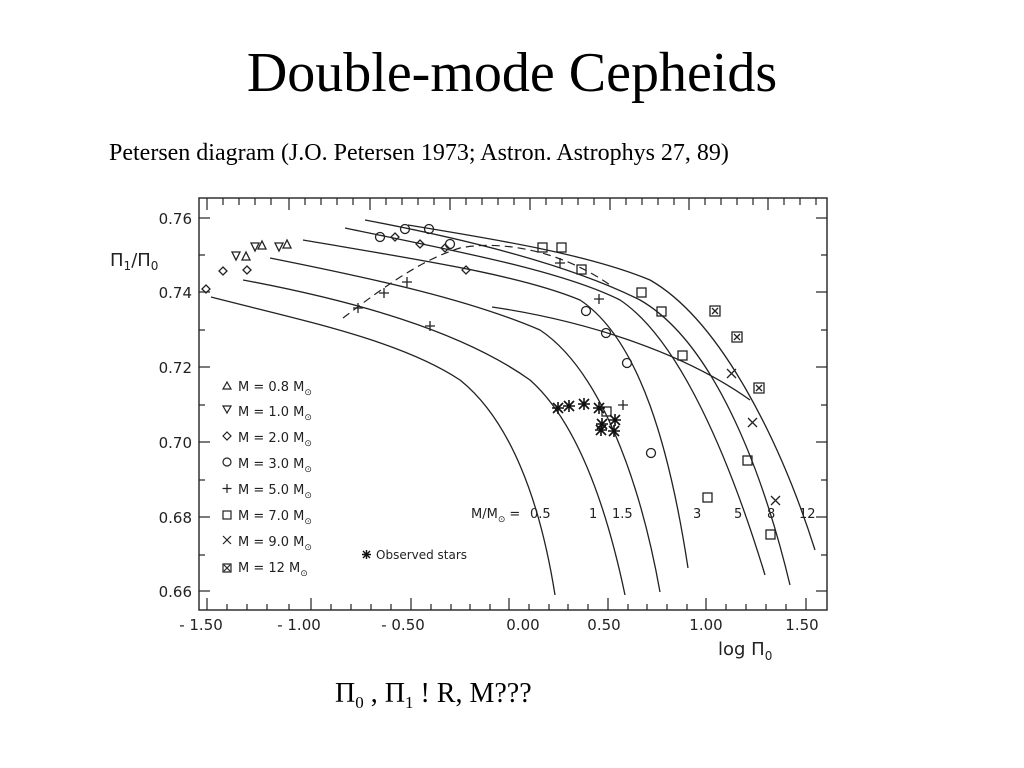  I want to click on svg-text: Π1/Π0, so click(134, 261).